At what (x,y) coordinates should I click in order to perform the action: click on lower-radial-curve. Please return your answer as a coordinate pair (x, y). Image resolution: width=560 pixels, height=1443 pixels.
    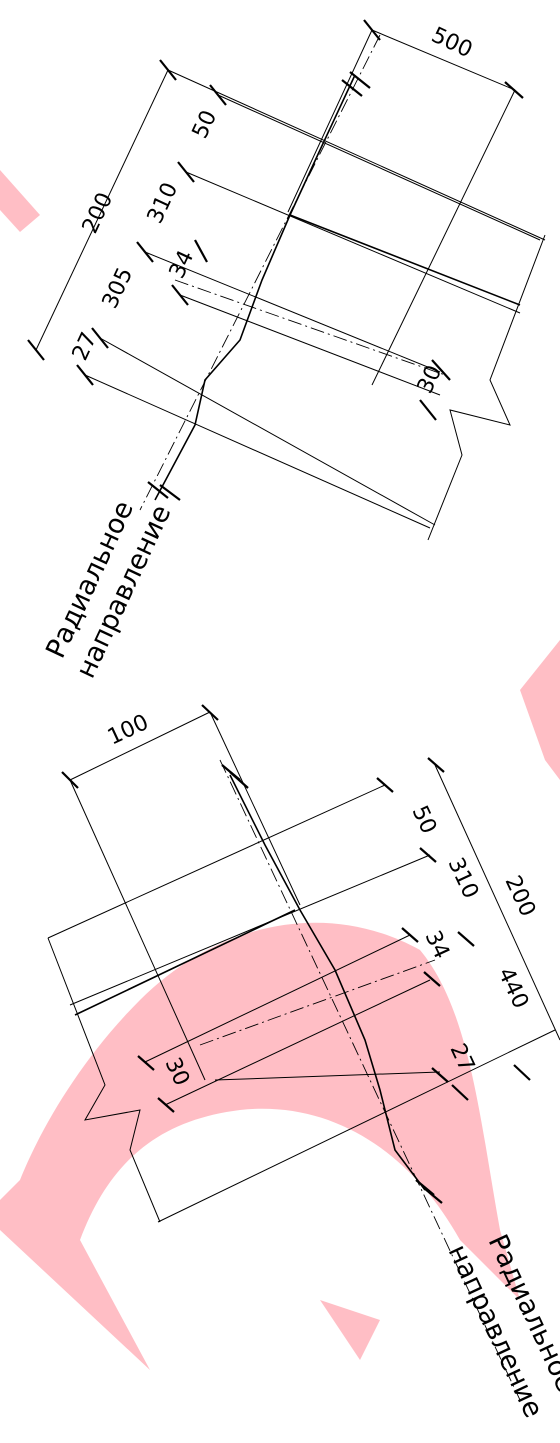
    Looking at the image, I should click on (327, 982).